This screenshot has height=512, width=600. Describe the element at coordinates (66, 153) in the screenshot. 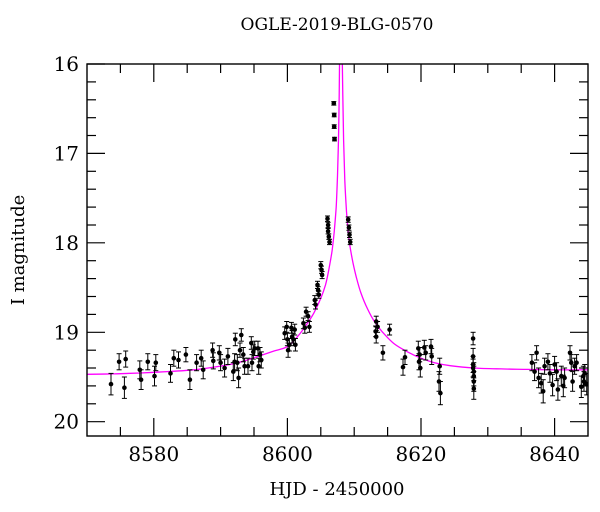

I see `y-tick-label: 17` at that location.